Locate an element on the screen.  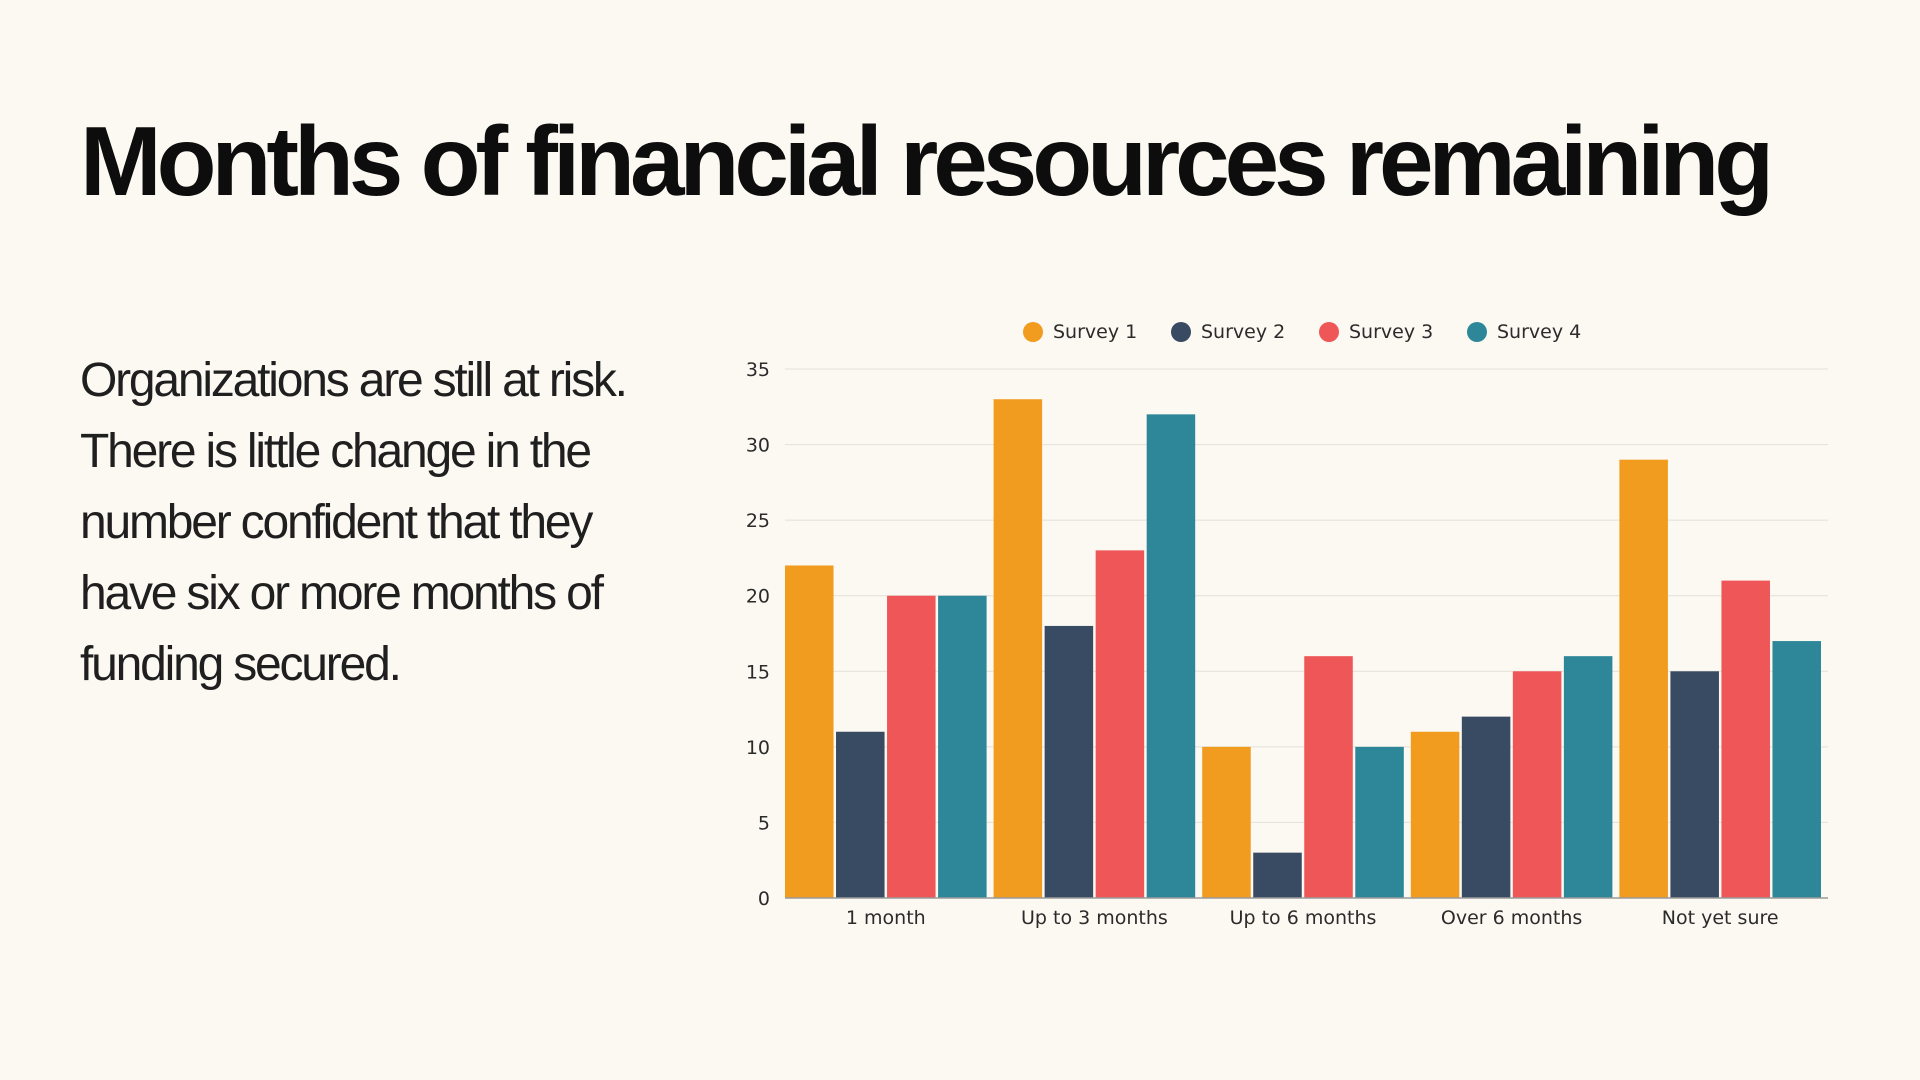
x-tick-label: Up to 3 months is located at coordinates (1094, 918).